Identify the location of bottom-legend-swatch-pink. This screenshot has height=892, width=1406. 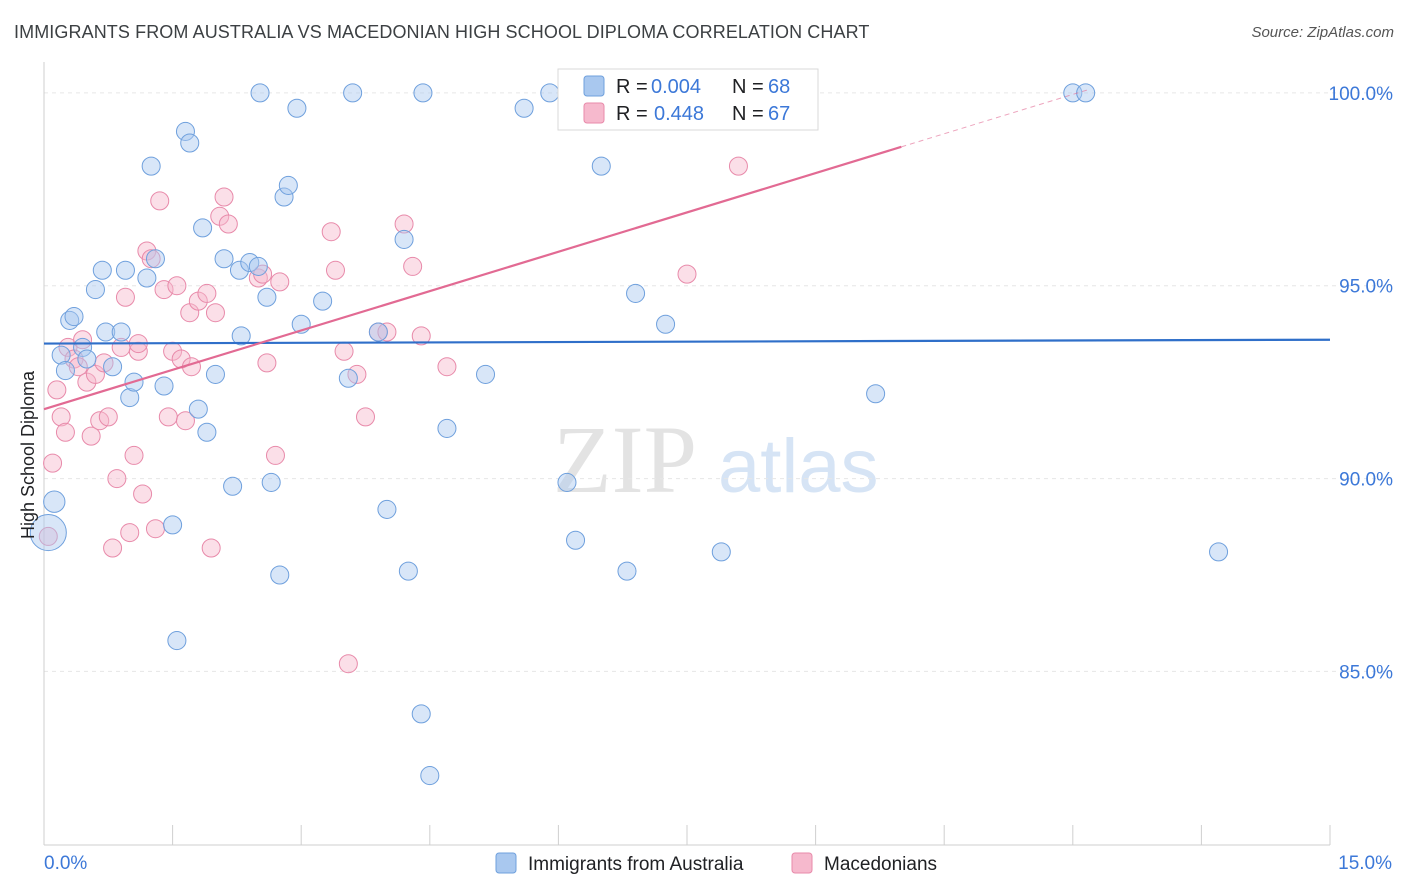
(802, 863).